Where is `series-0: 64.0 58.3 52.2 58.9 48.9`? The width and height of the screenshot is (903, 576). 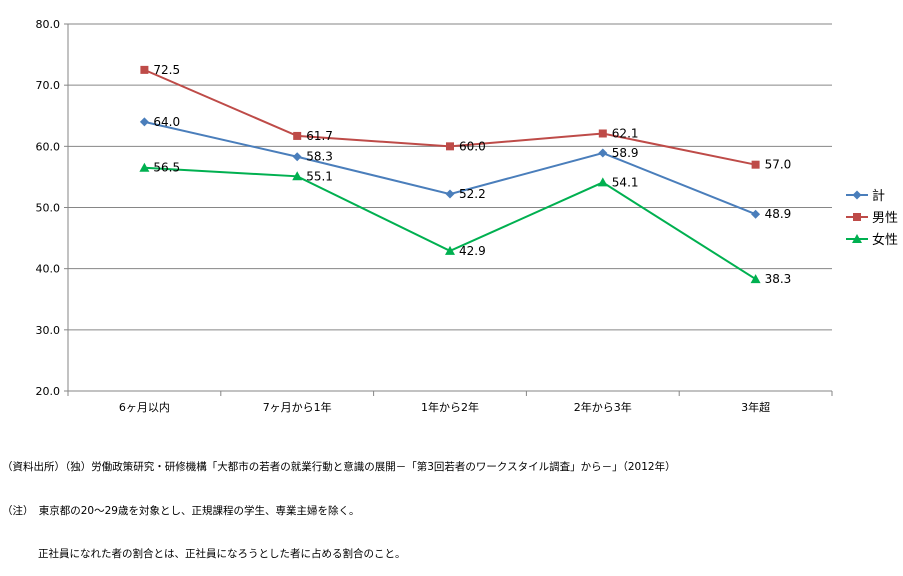
series-0: 64.0 58.3 52.2 58.9 48.9 is located at coordinates (465, 168).